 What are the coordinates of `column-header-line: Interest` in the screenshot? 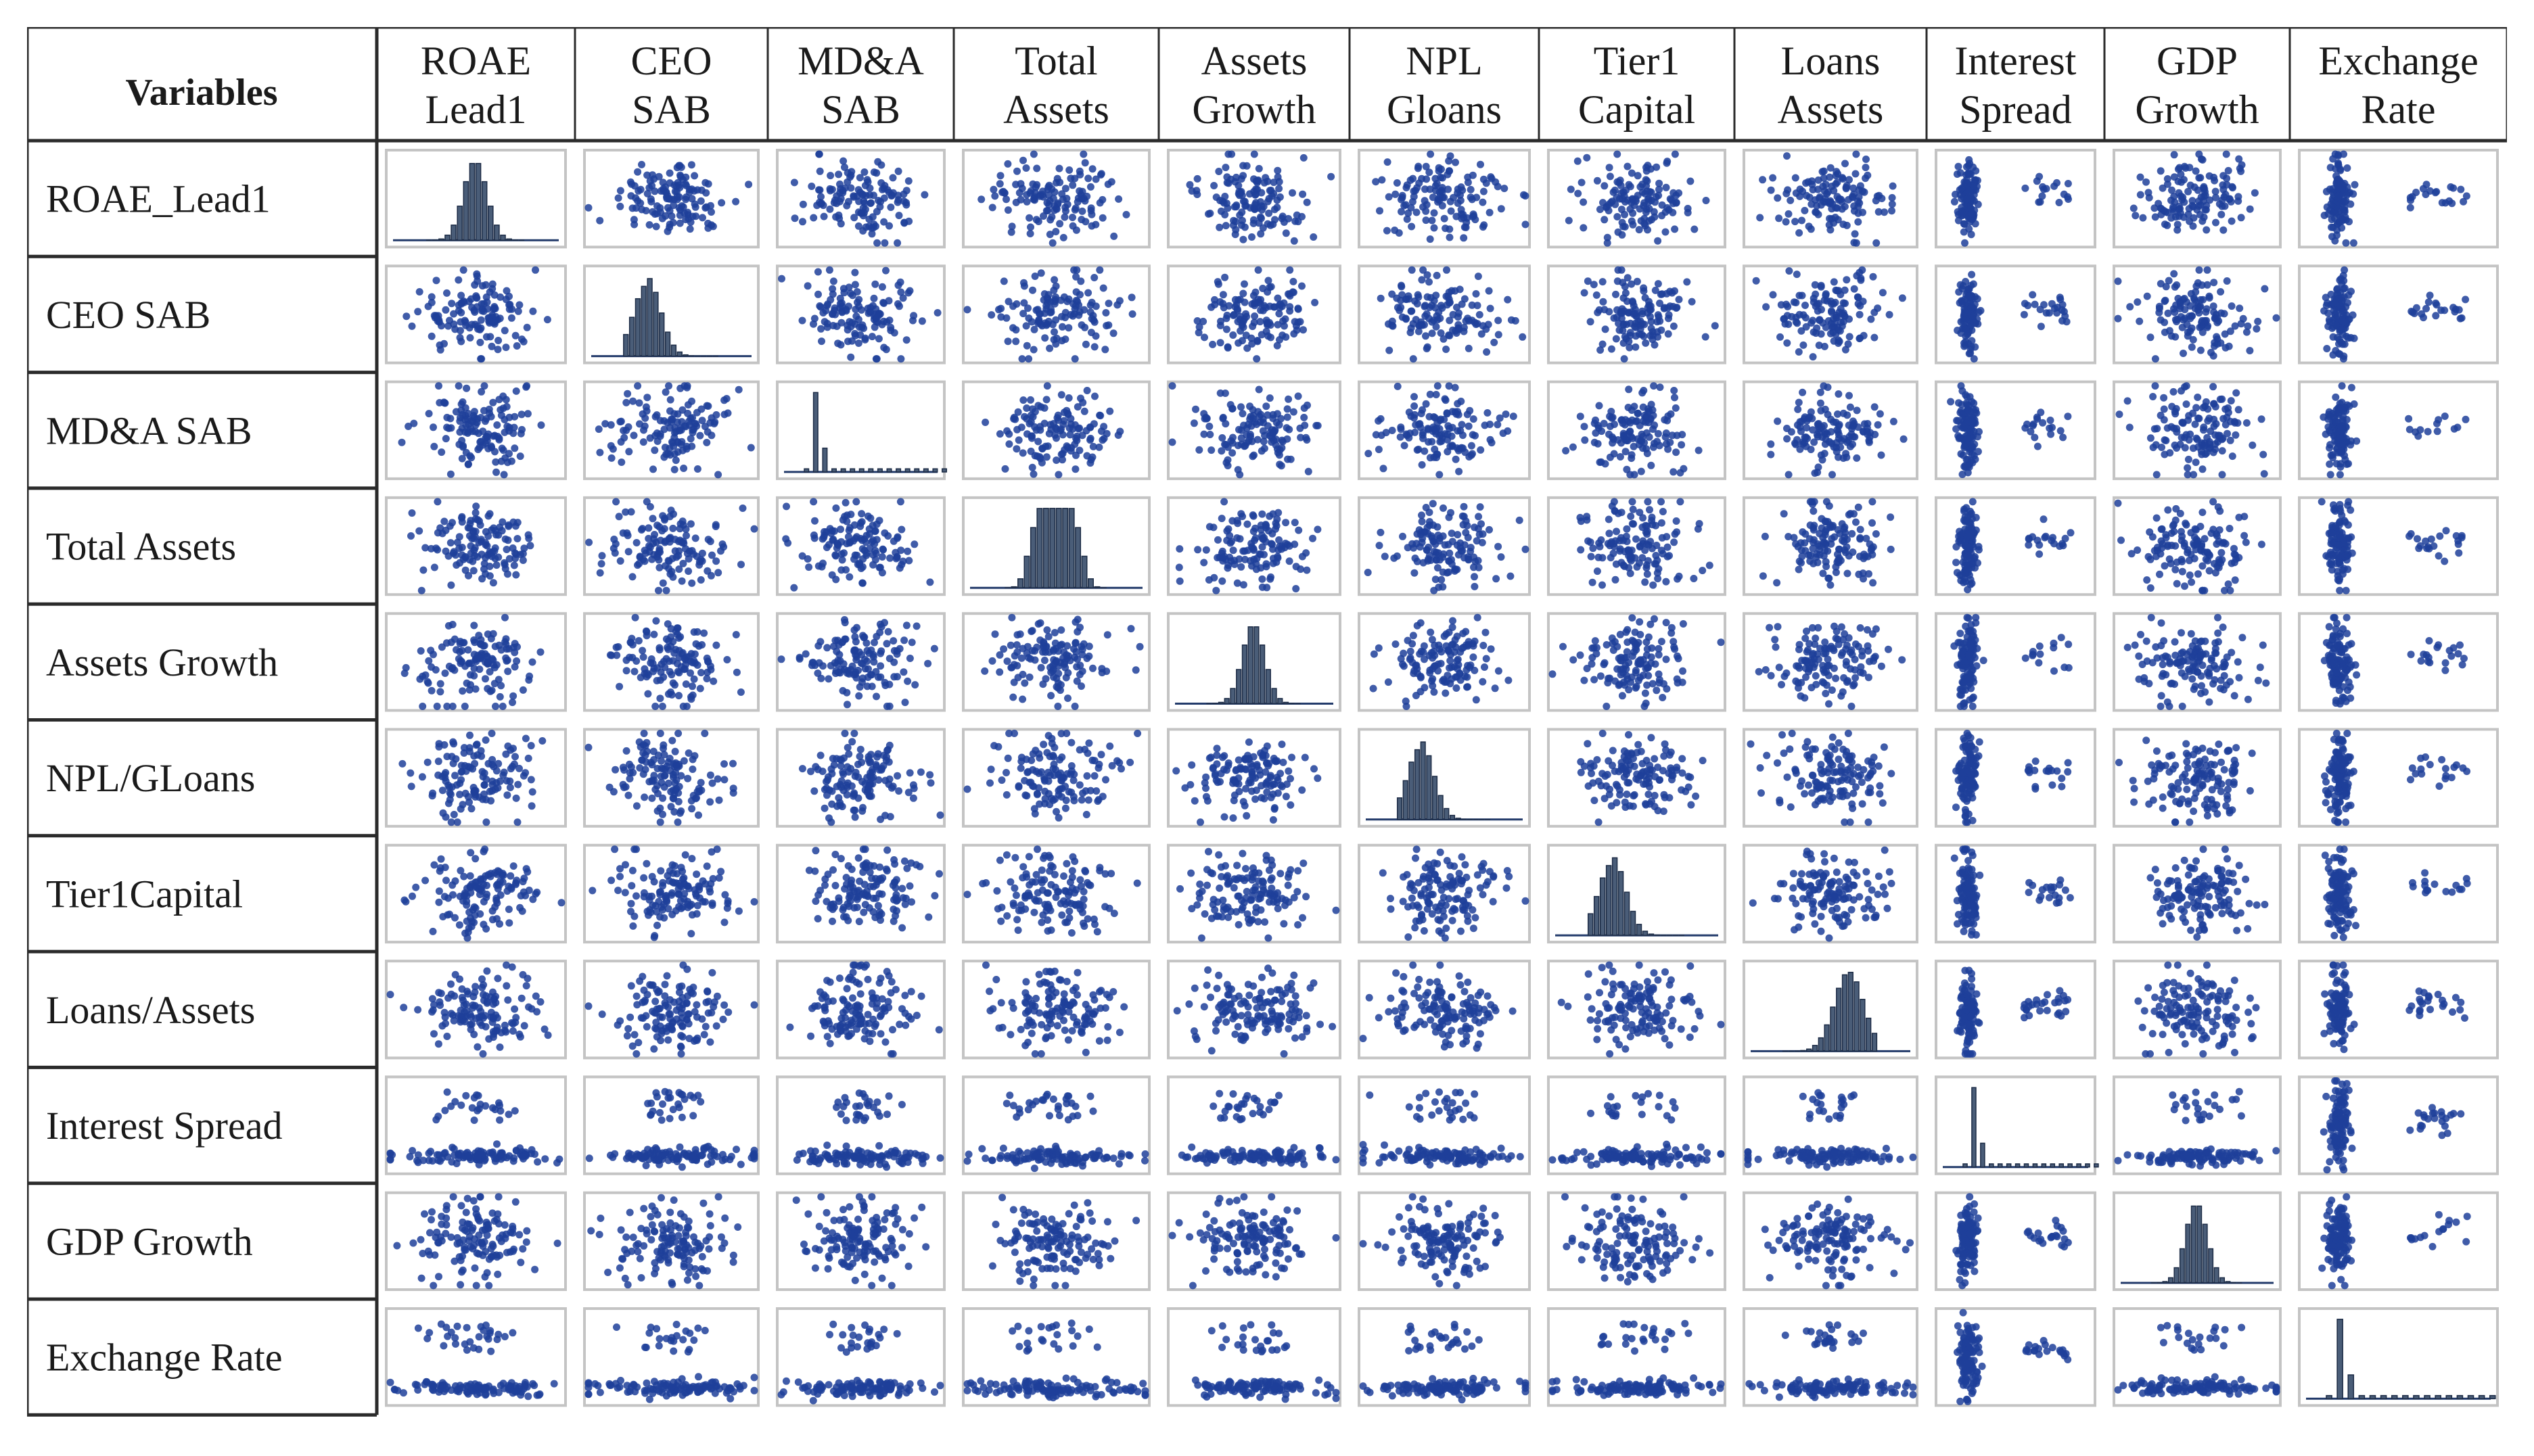 It's located at (2016, 61).